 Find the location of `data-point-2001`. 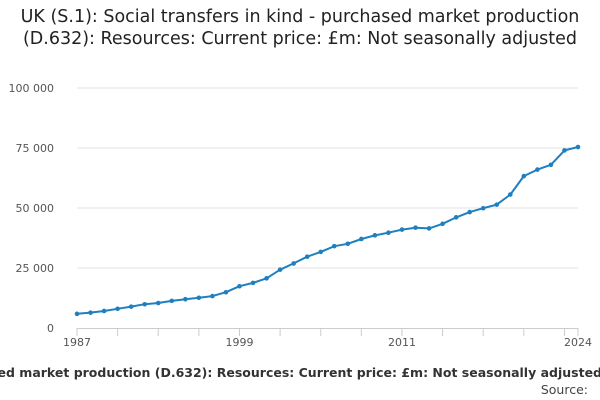

data-point-2001 is located at coordinates (266, 278).